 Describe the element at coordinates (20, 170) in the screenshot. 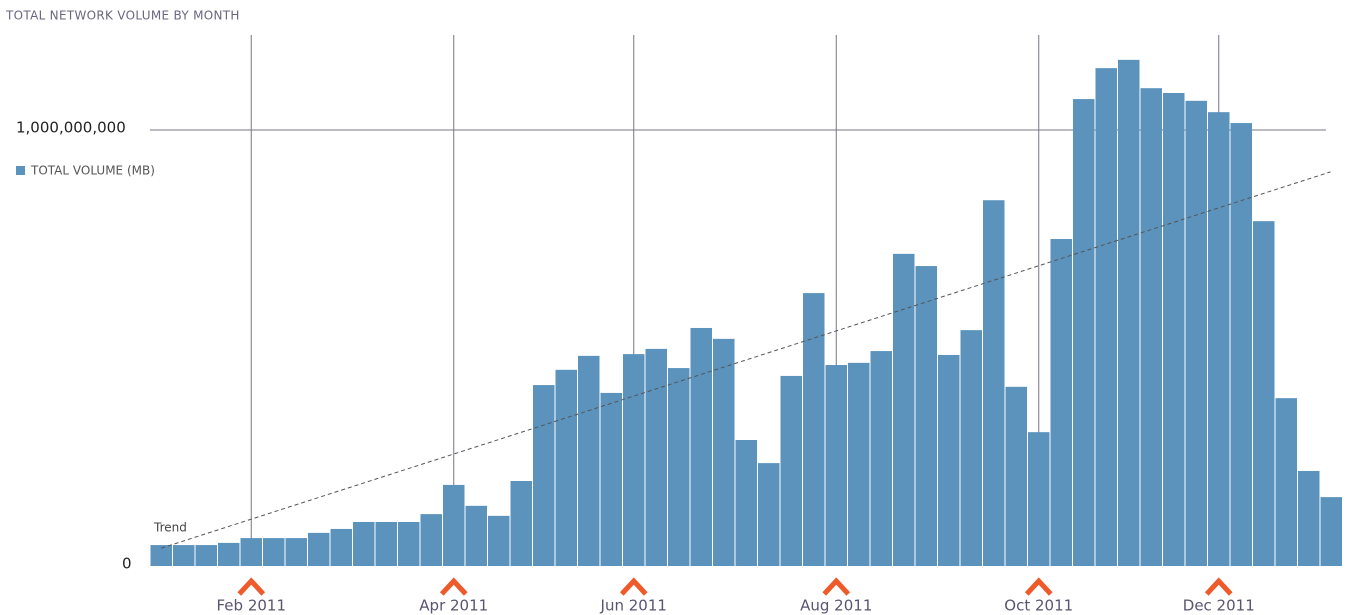

I see `legend-swatch` at that location.